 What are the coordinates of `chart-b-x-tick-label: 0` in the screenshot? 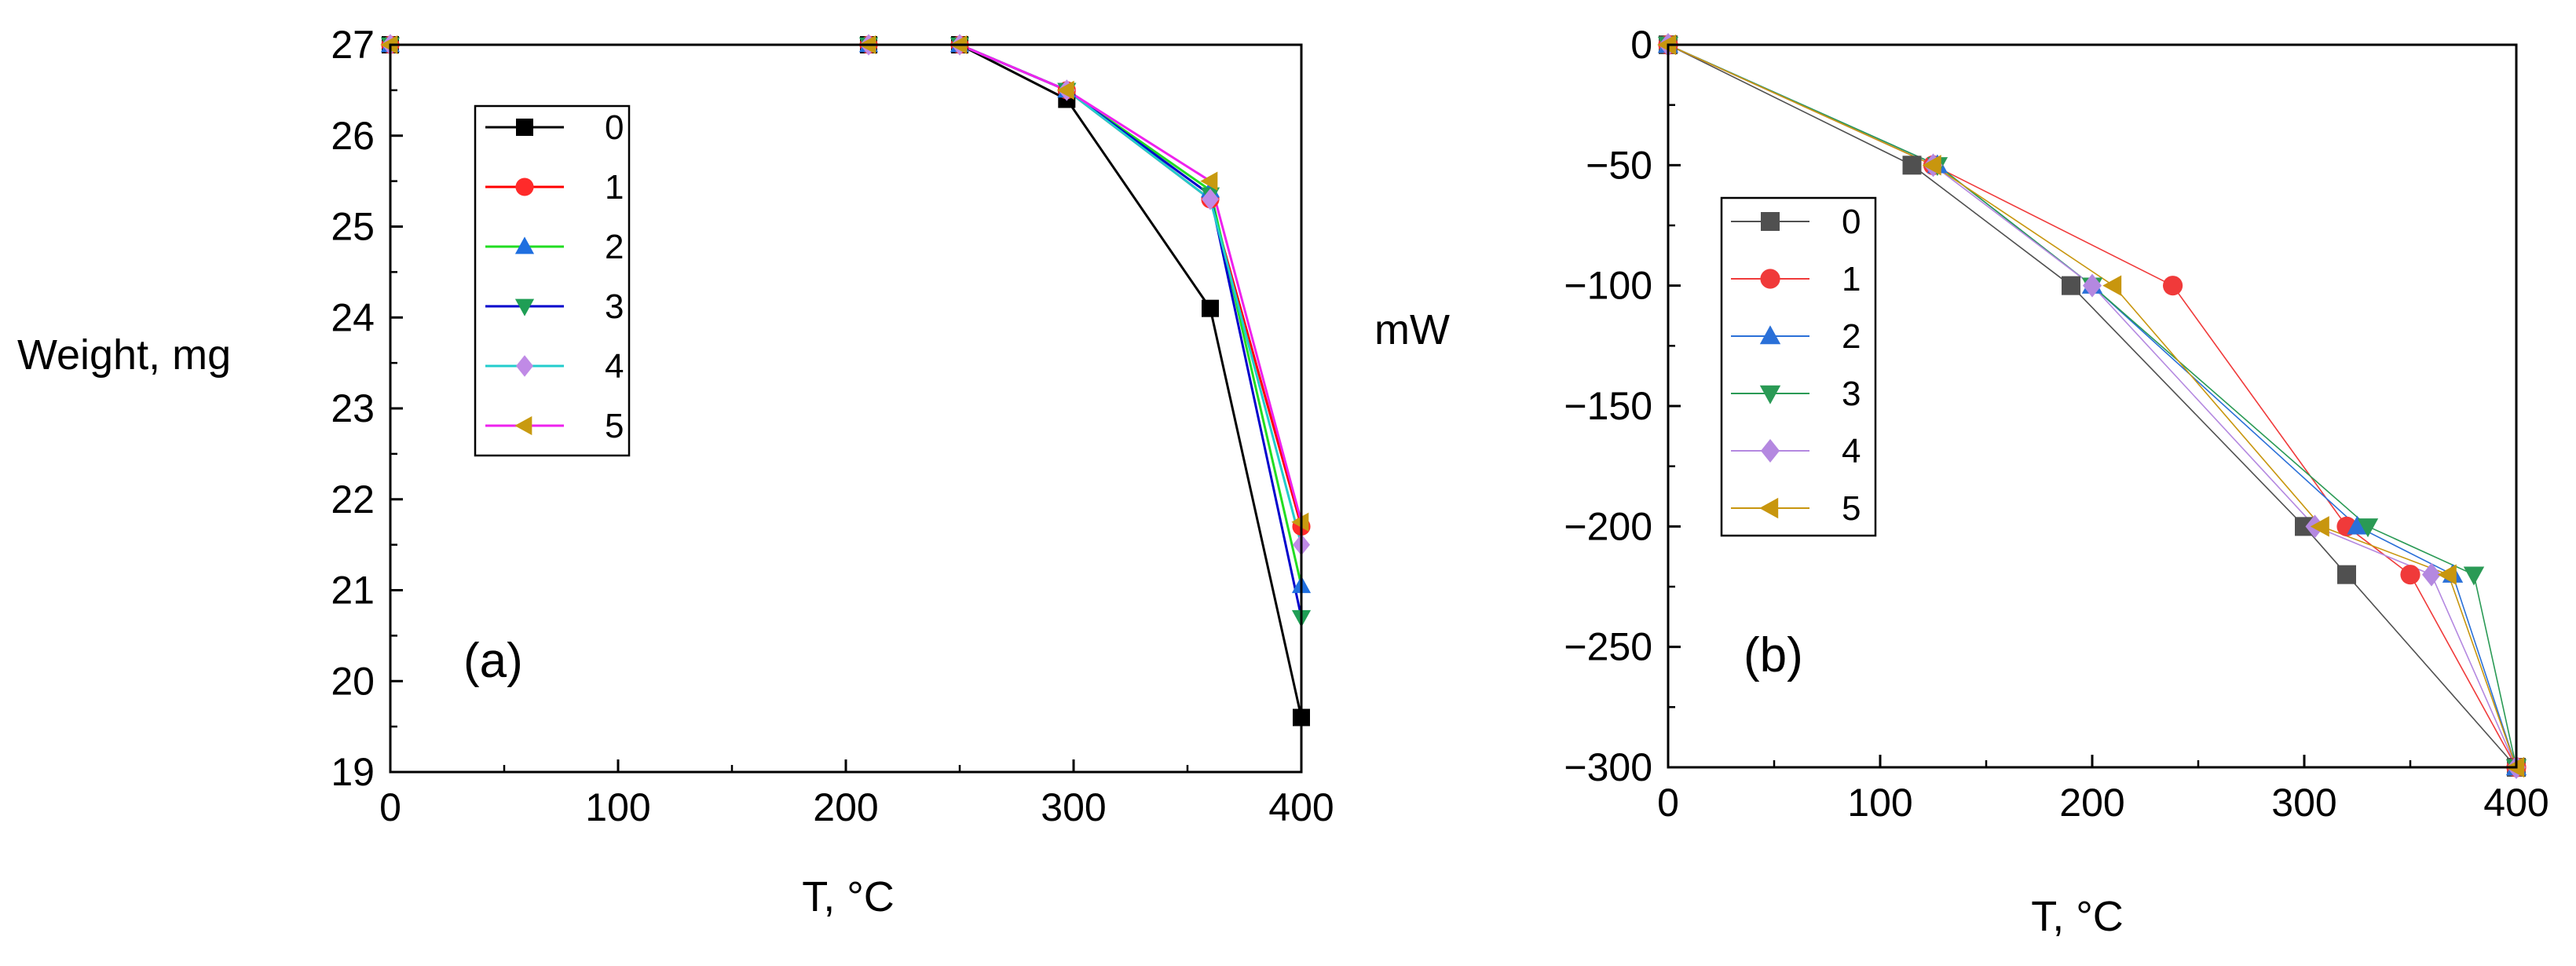 It's located at (1668, 803).